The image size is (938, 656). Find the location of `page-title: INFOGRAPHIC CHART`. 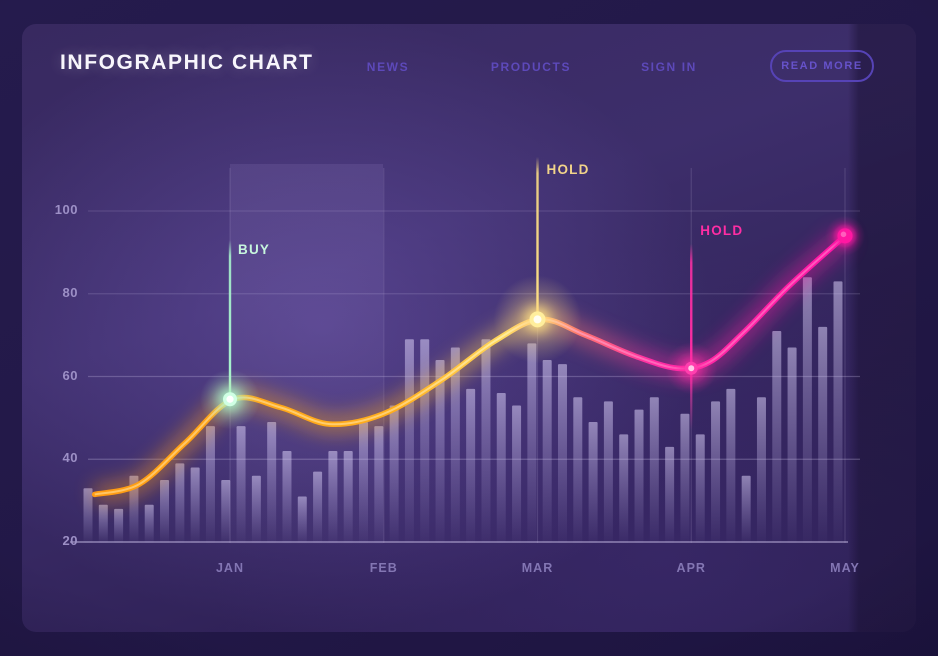

page-title: INFOGRAPHIC CHART is located at coordinates (187, 62).